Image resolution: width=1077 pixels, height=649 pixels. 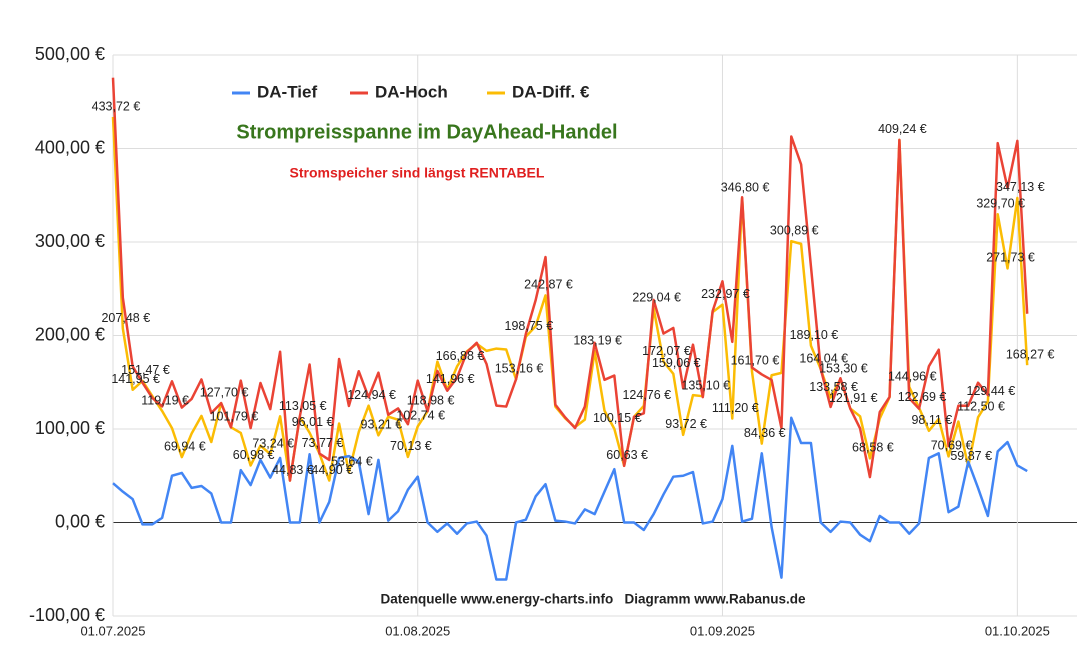 I want to click on data-label: 300,89 €, so click(x=794, y=230).